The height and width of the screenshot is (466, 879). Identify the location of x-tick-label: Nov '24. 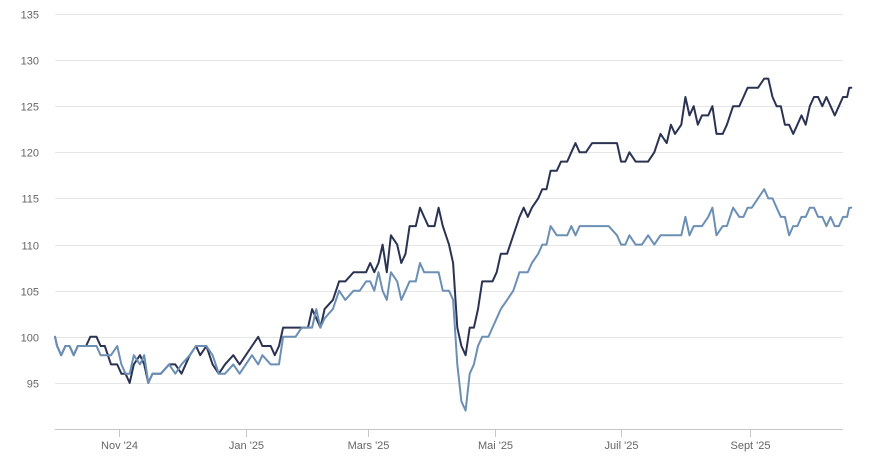
(119, 446).